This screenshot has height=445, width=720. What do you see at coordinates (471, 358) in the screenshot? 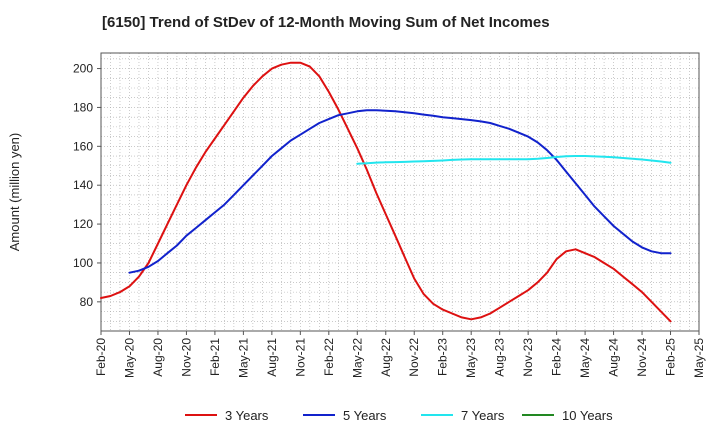
I see `x-tick-label: May-23` at bounding box center [471, 358].